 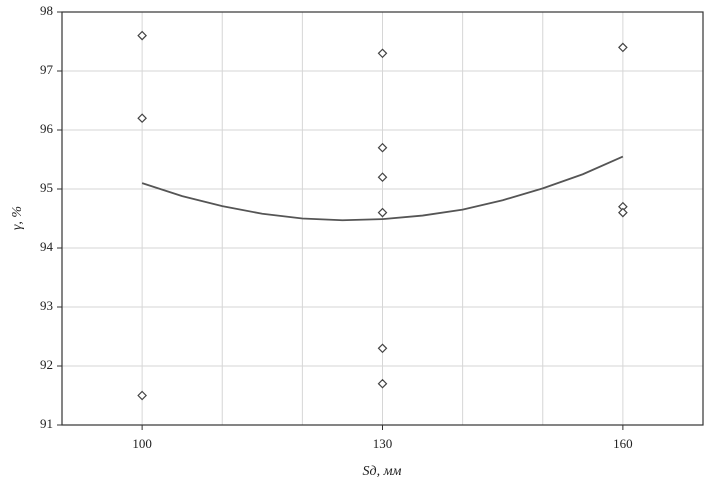 I want to click on y-tick-label: 92, so click(x=46, y=364).